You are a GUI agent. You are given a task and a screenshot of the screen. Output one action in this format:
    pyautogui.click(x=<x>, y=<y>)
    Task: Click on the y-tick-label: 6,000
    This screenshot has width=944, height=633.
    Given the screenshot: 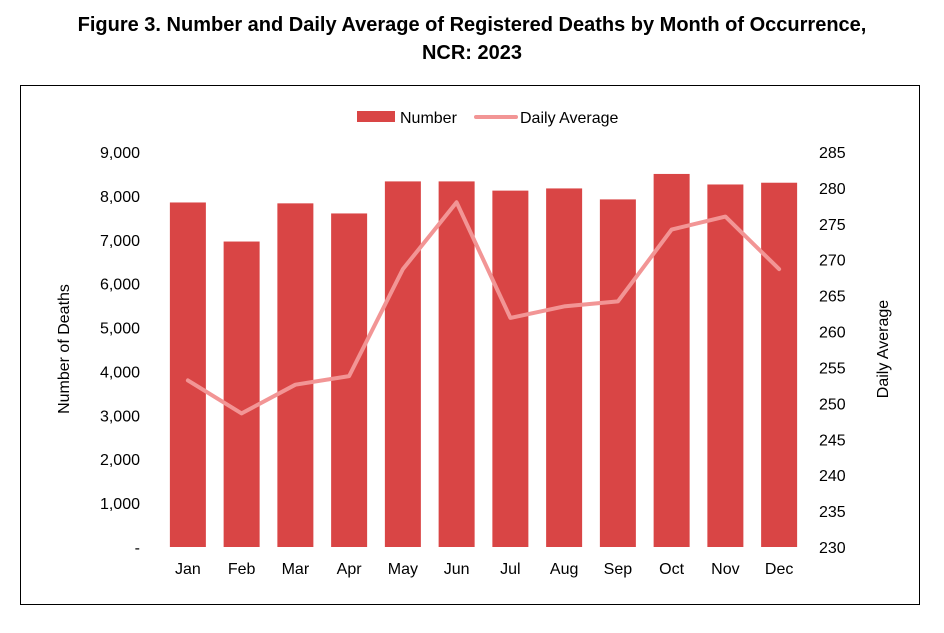 What is the action you would take?
    pyautogui.click(x=120, y=285)
    